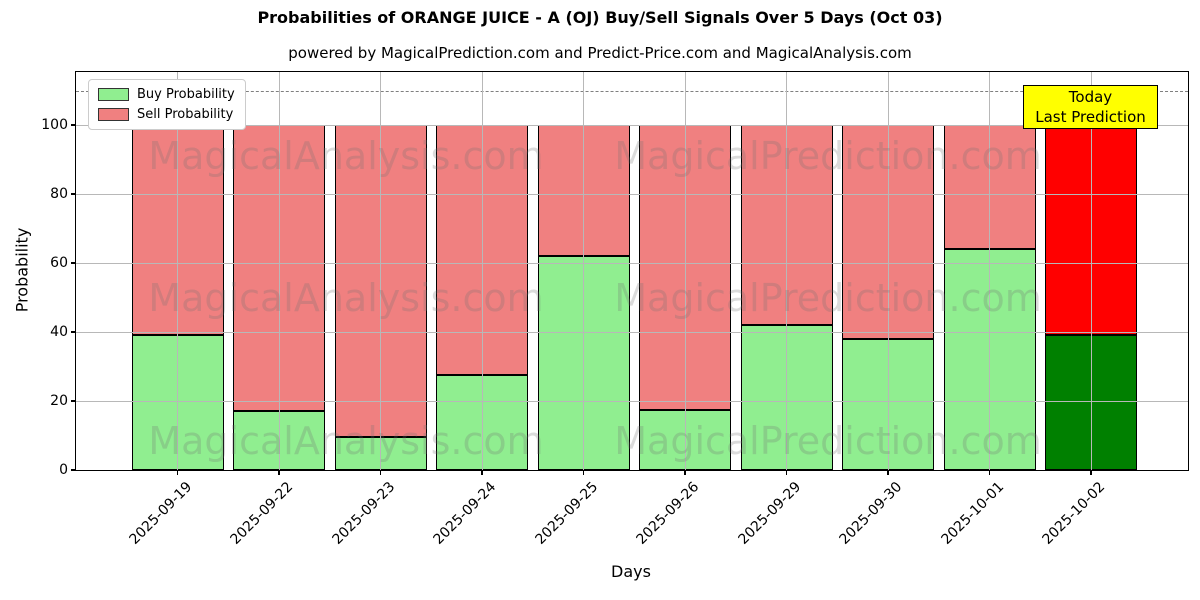  I want to click on legend: Buy Probability Sell Probability, so click(167, 104).